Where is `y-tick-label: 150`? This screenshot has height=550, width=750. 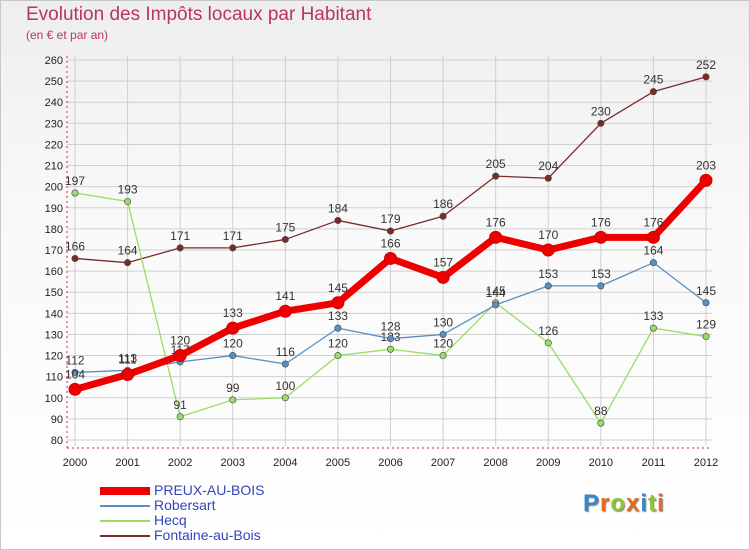 y-tick-label: 150 is located at coordinates (54, 293).